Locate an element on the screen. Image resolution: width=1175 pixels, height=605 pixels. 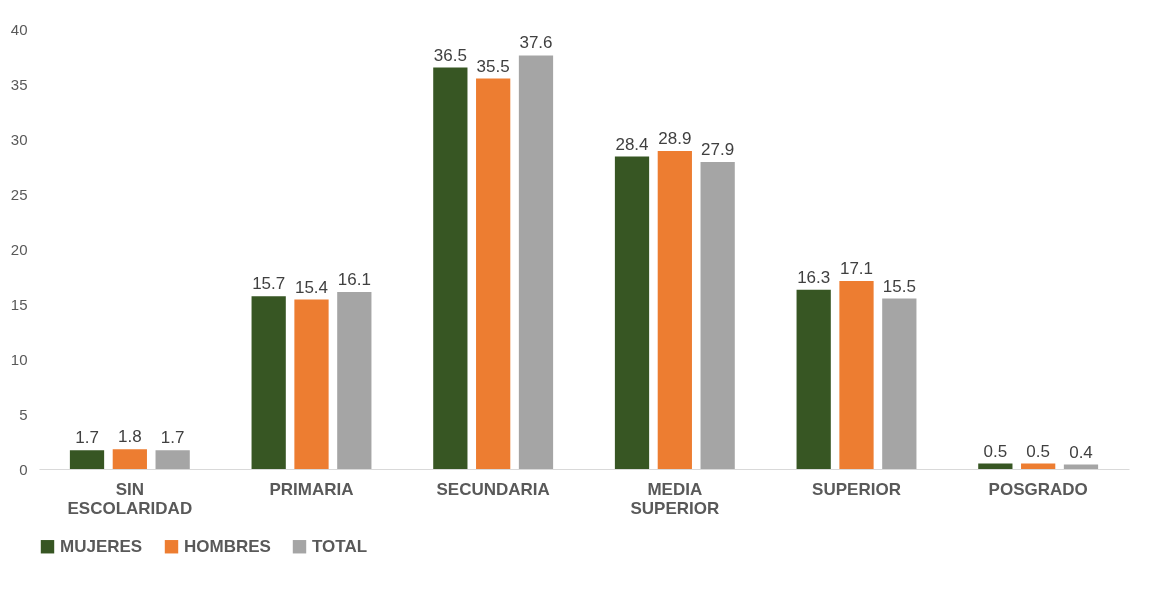
data-label: 27.9 is located at coordinates (718, 150).